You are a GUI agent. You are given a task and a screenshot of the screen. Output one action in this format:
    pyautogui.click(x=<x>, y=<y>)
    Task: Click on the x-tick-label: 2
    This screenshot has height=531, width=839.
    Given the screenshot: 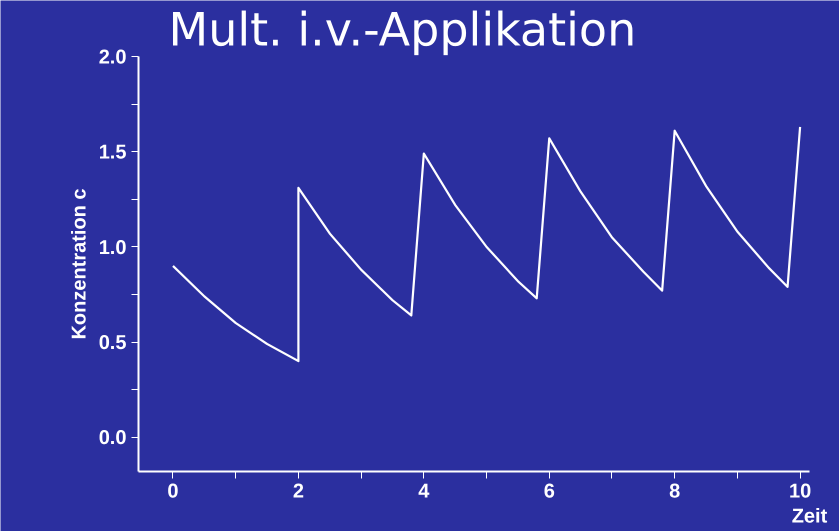 What is the action you would take?
    pyautogui.click(x=298, y=491)
    